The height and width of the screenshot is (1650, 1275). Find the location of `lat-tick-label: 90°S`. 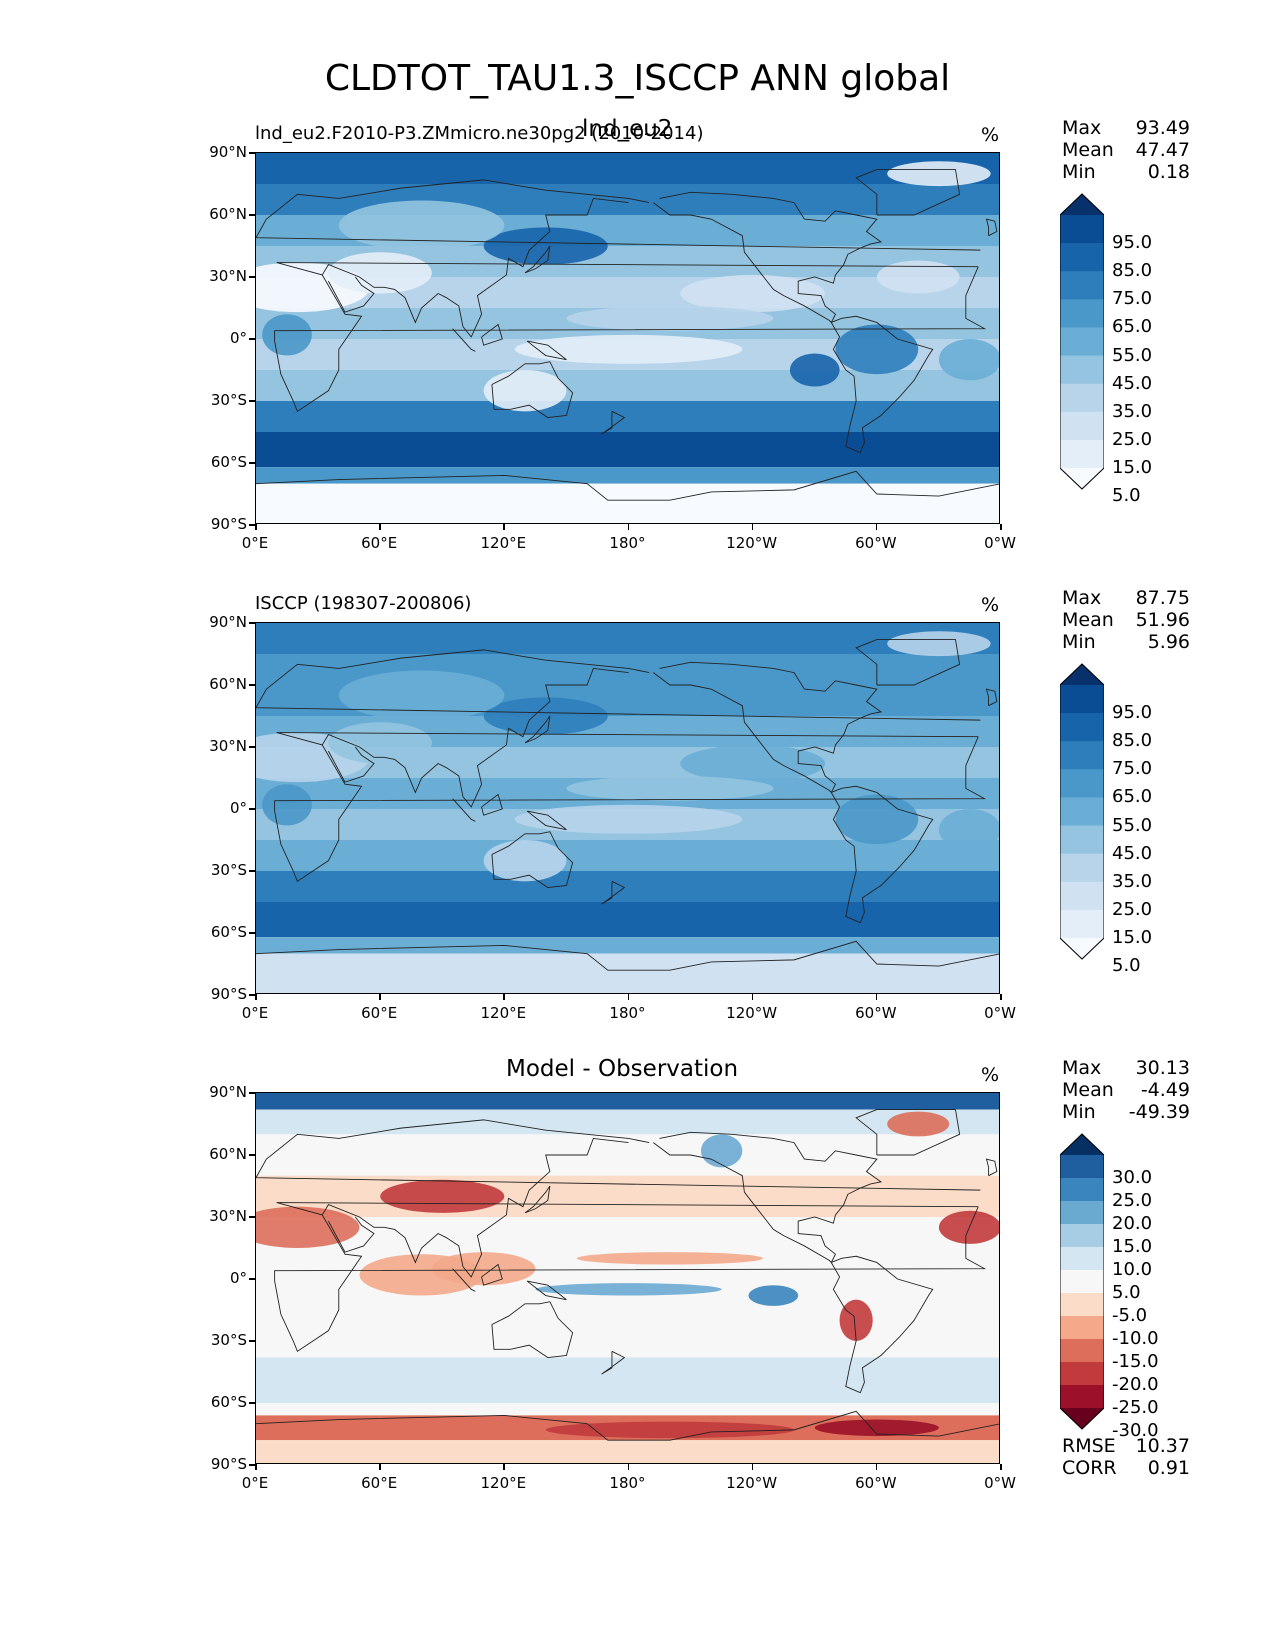

lat-tick-label: 90°S is located at coordinates (228, 1464).